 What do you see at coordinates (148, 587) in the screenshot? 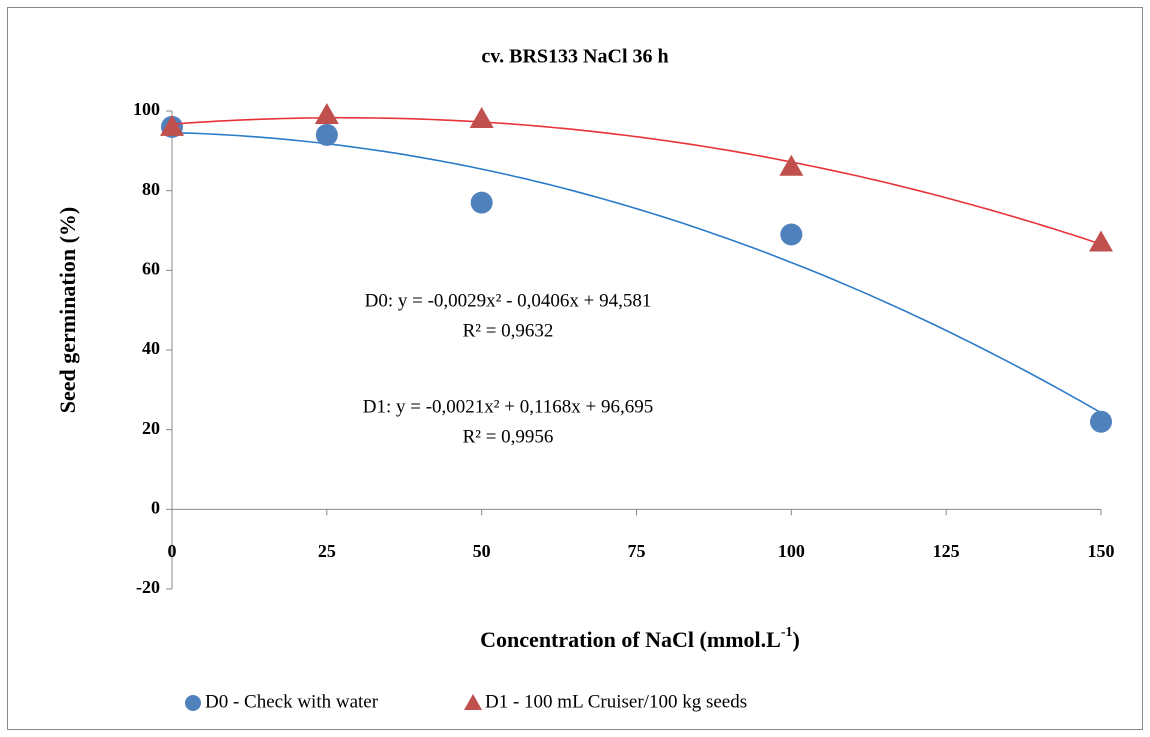
I see `y-tick-label: -20` at bounding box center [148, 587].